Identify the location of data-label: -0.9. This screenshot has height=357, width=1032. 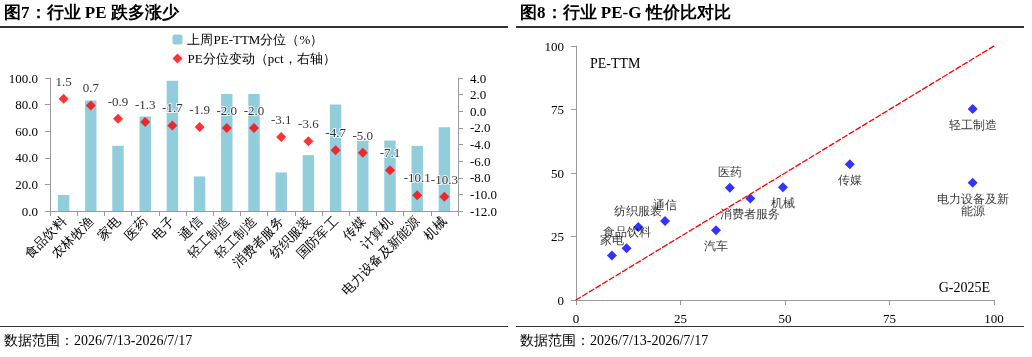
(118, 101).